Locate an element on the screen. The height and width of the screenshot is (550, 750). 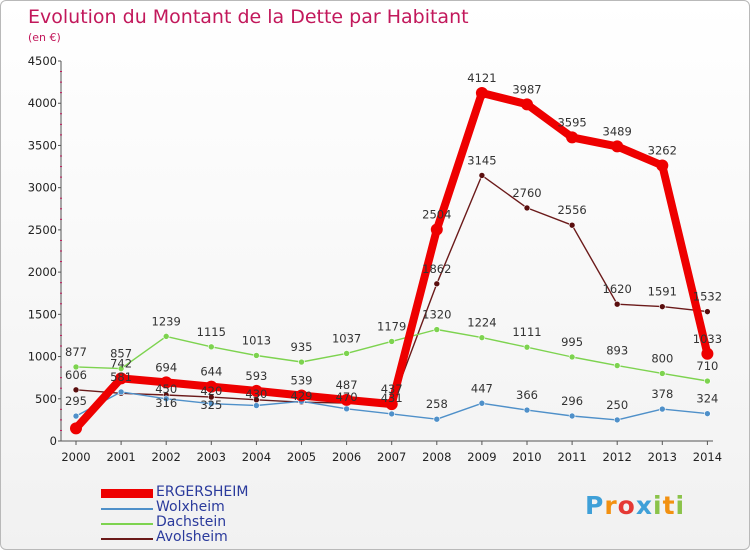
data-label-dachstein: 1179 is located at coordinates (391, 326).